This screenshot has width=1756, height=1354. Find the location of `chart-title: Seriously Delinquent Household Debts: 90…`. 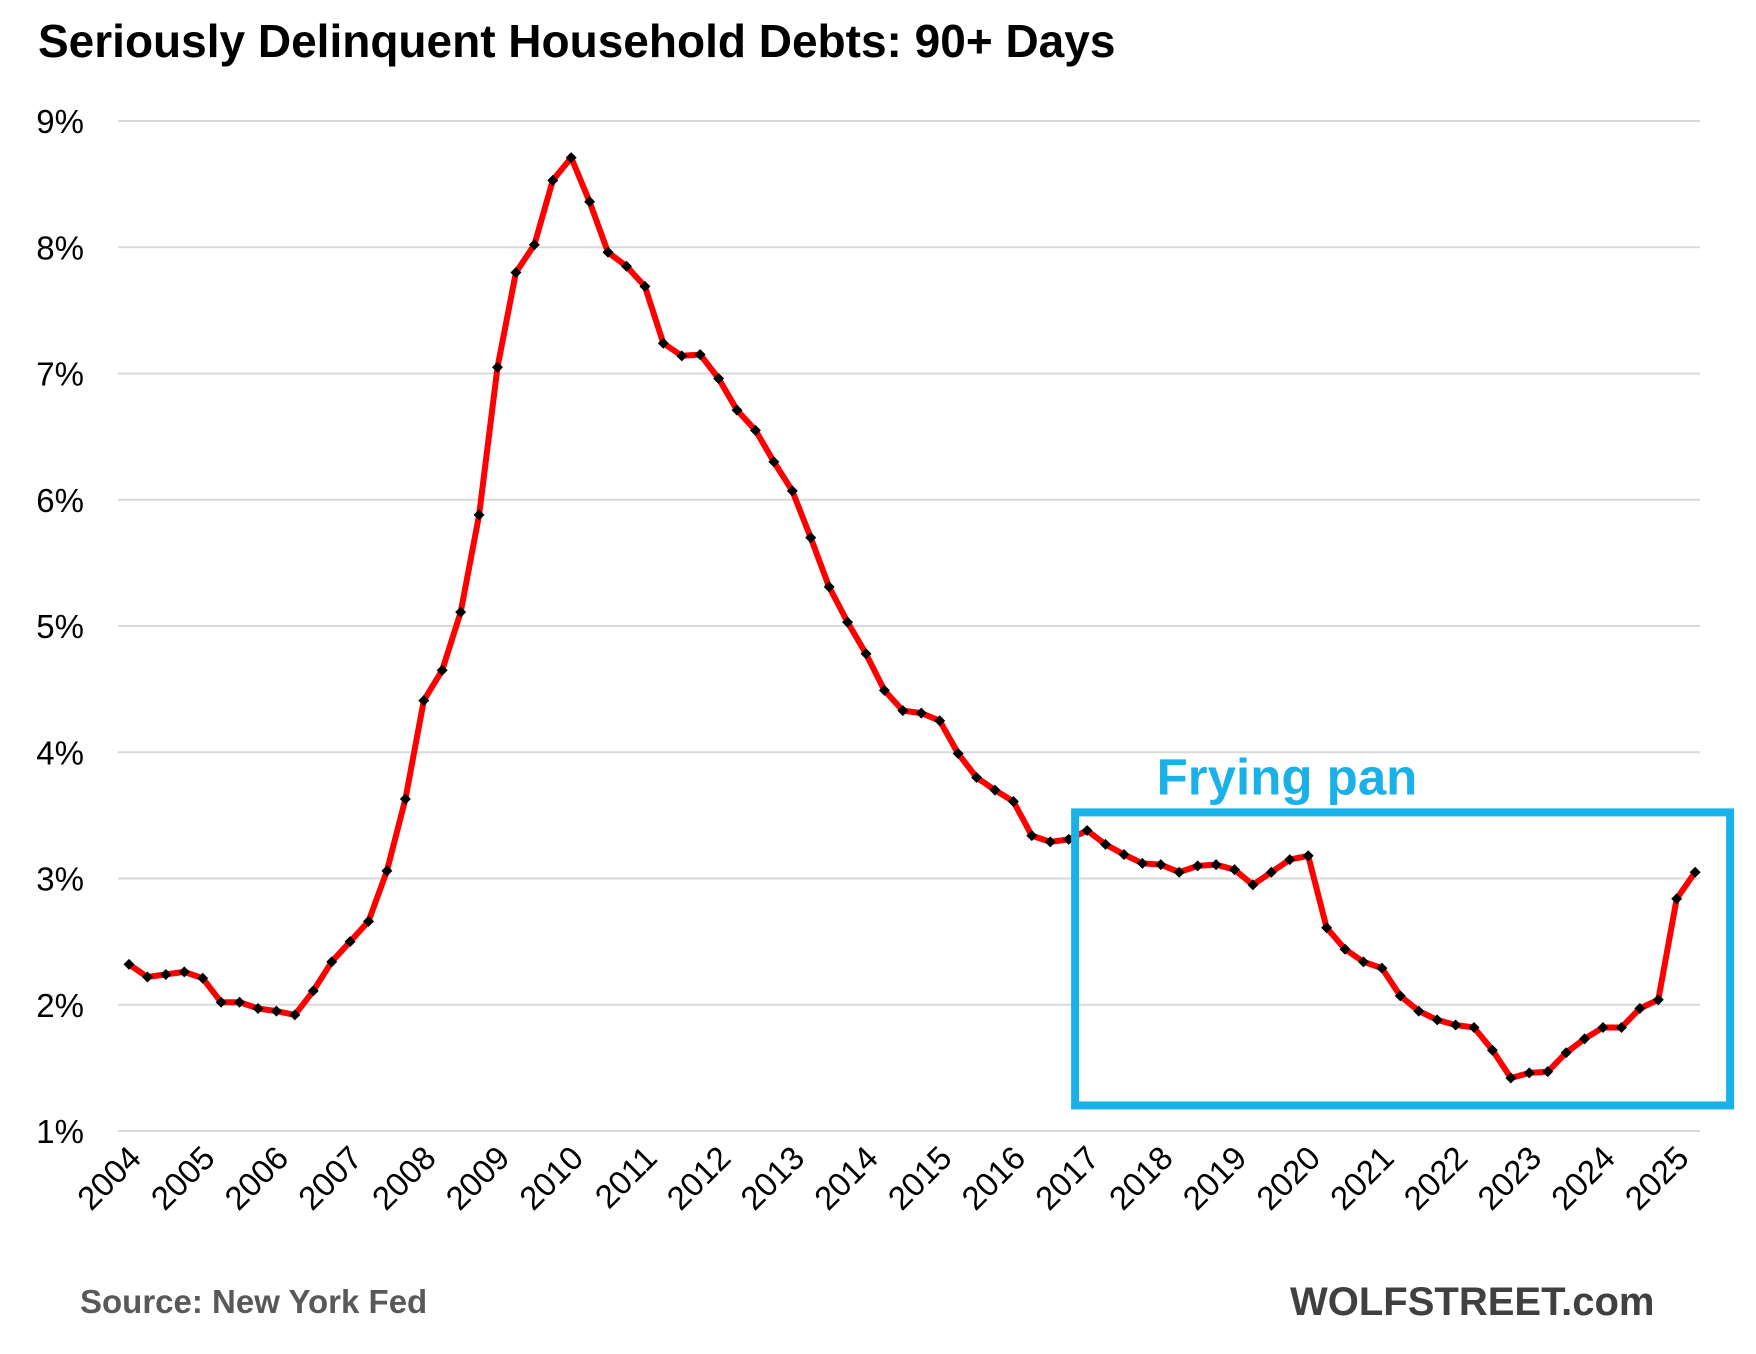

chart-title: Seriously Delinquent Household Debts: 90… is located at coordinates (577, 41).